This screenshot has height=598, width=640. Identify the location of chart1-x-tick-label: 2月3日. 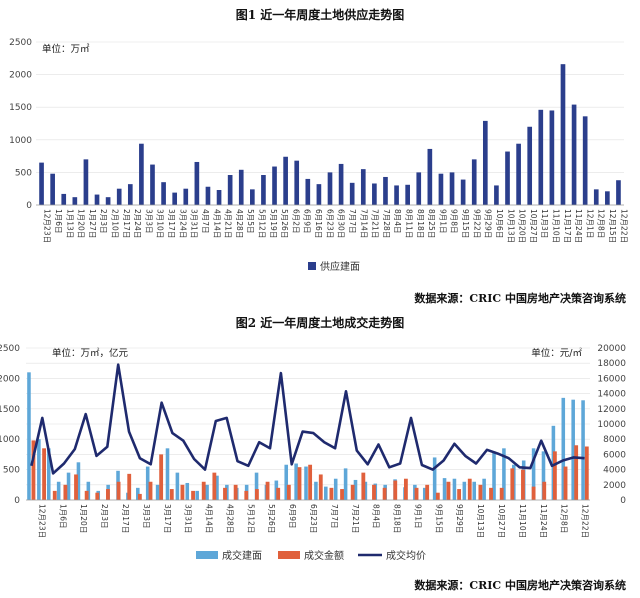
(103, 221).